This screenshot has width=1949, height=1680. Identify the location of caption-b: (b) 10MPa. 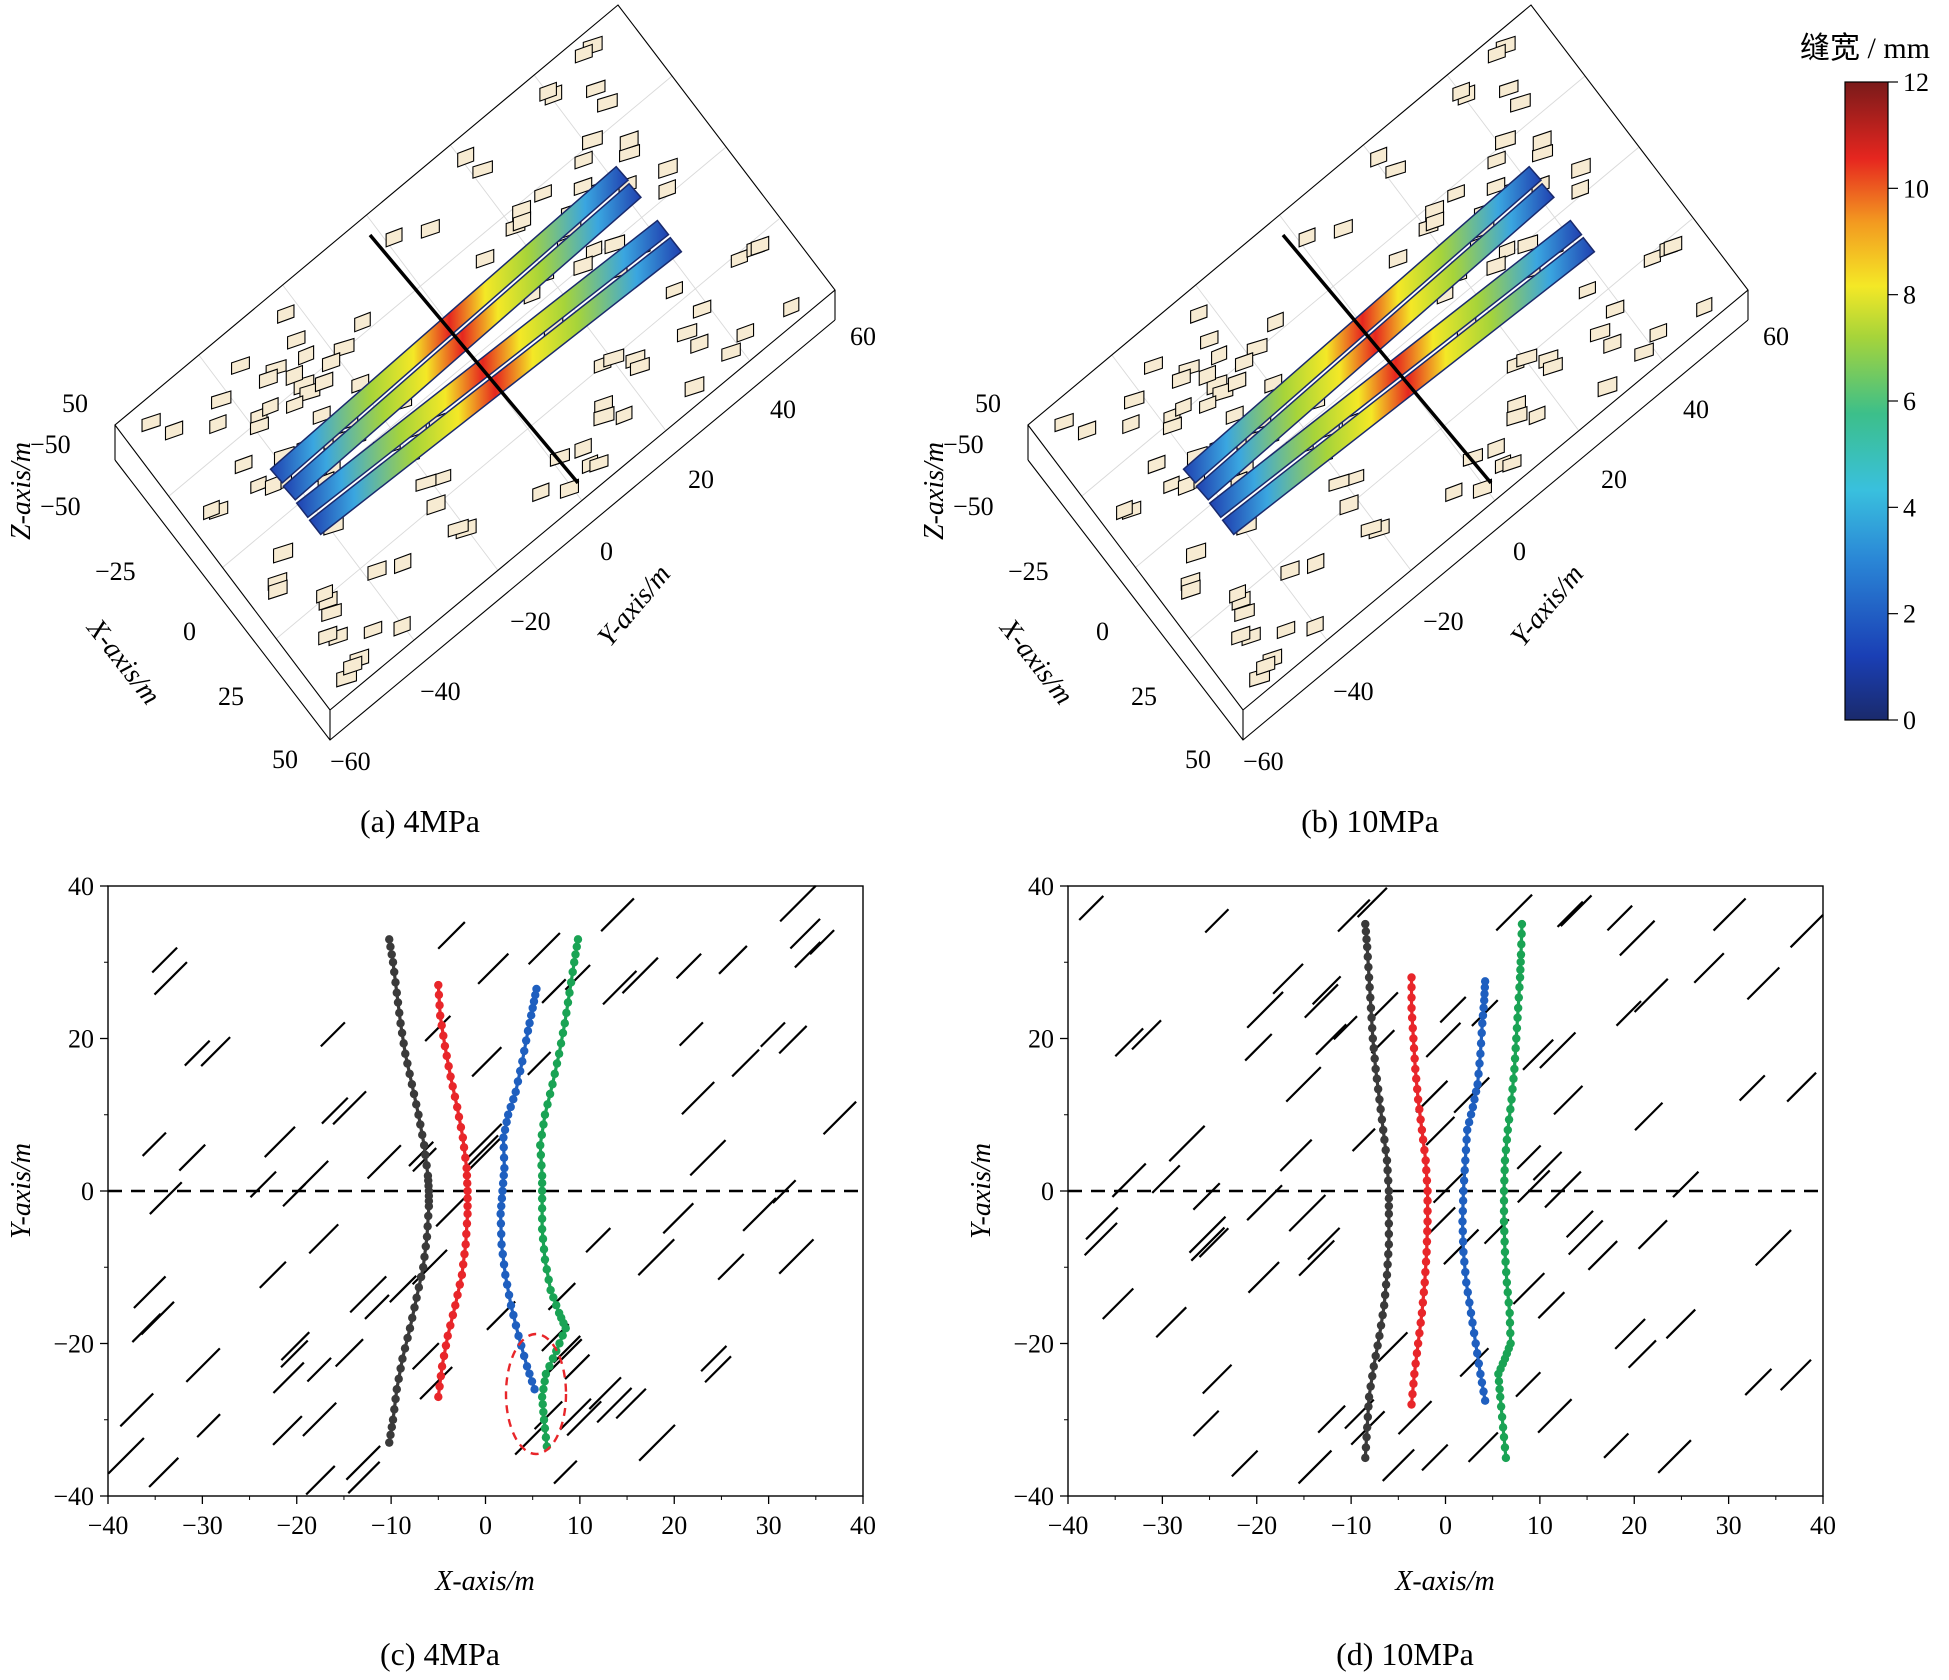
(1370, 821).